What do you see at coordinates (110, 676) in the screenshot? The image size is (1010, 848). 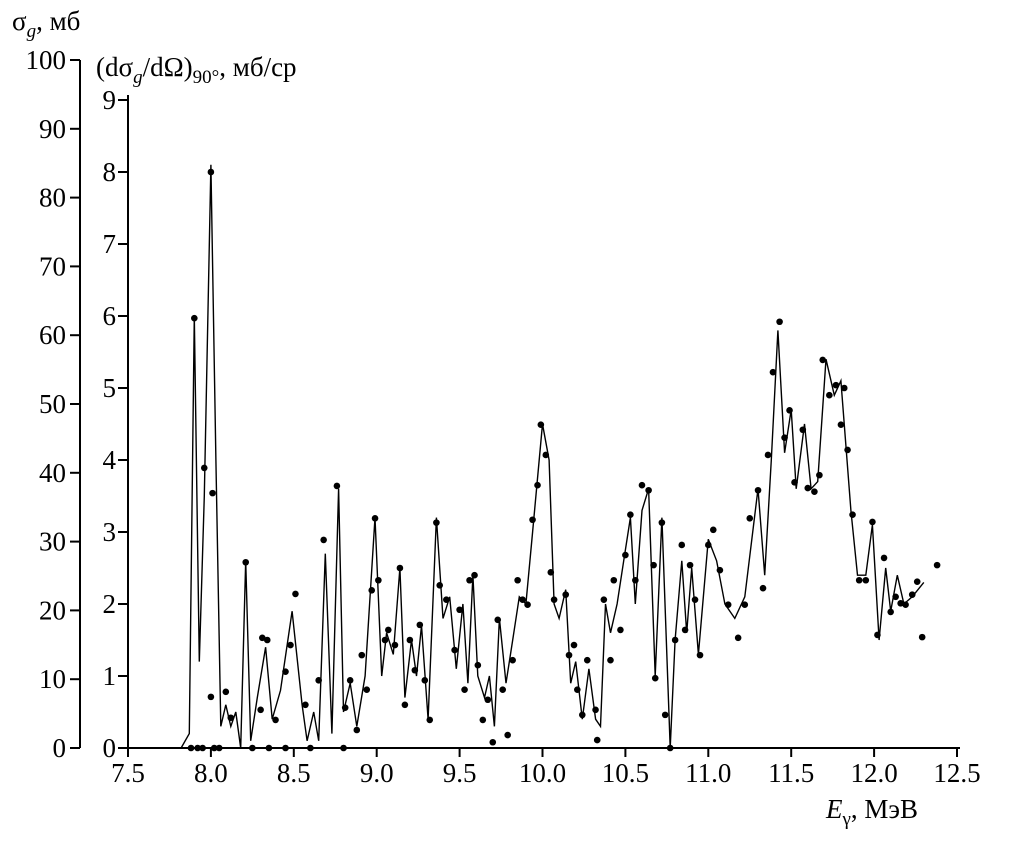 I see `y-tick-label: 1` at bounding box center [110, 676].